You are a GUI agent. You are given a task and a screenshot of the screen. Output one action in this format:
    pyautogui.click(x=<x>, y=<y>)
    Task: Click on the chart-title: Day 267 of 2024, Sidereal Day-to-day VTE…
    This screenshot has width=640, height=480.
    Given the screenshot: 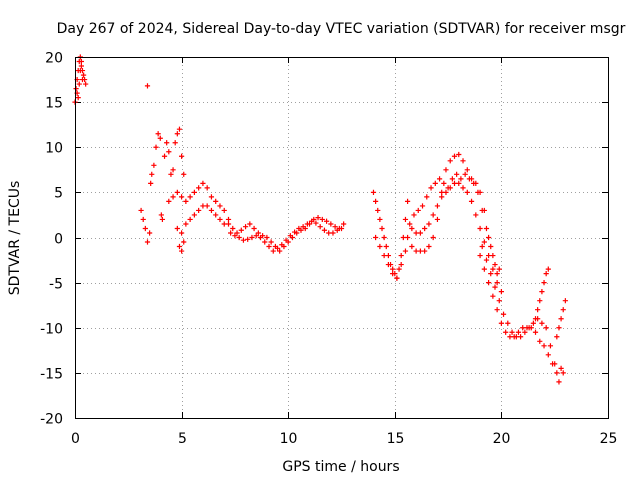 What is the action you would take?
    pyautogui.click(x=341, y=29)
    